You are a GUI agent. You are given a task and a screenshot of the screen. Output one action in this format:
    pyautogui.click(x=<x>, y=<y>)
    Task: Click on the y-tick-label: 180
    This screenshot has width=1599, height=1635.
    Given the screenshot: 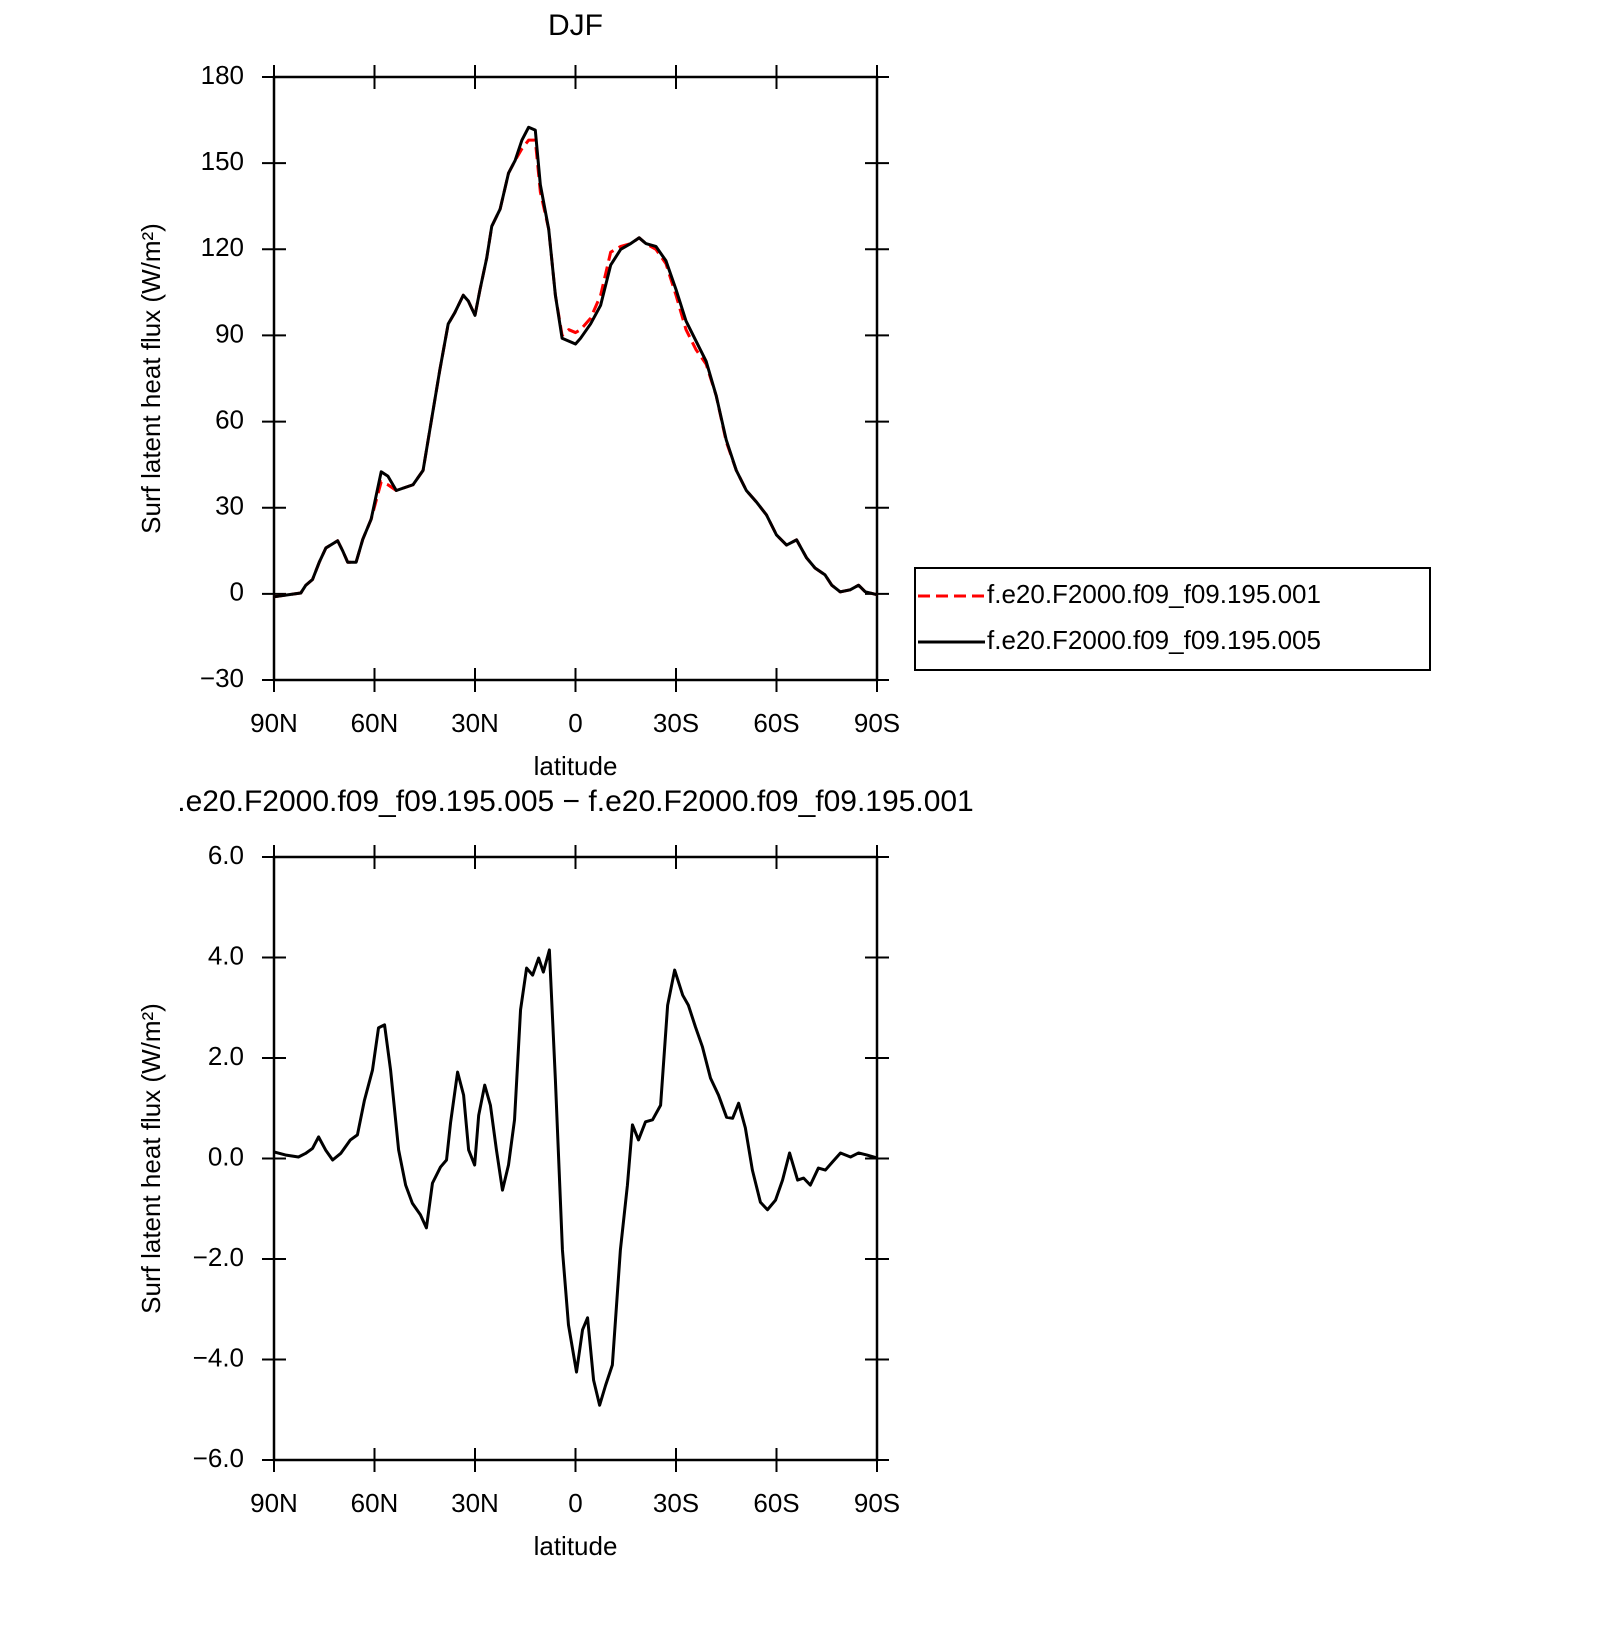 What is the action you would take?
    pyautogui.click(x=222, y=75)
    